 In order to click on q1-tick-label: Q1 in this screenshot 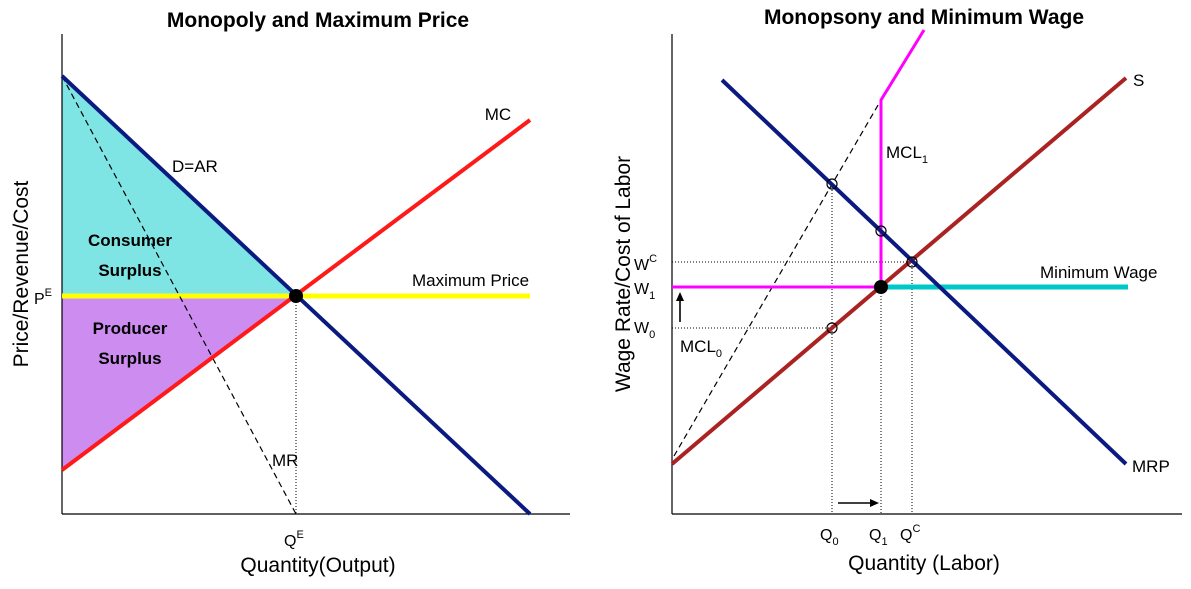, I will do `click(878, 537)`.